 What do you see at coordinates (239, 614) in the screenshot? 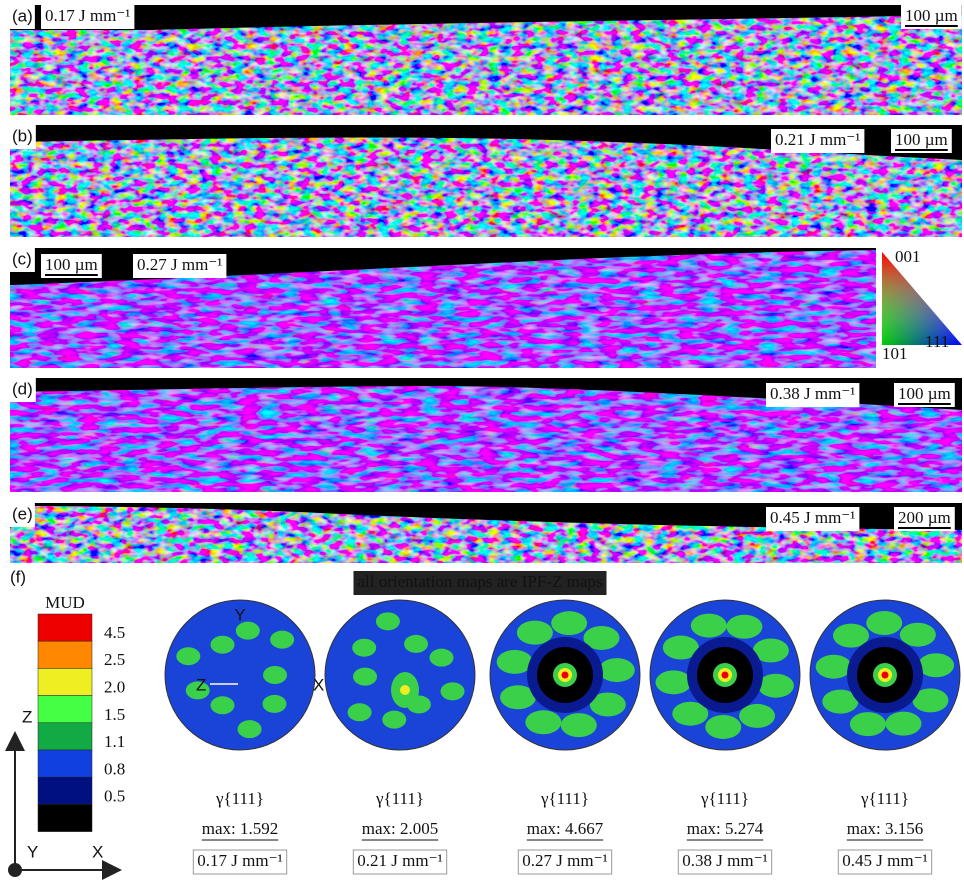
I see `pf-axis-y: Y` at bounding box center [239, 614].